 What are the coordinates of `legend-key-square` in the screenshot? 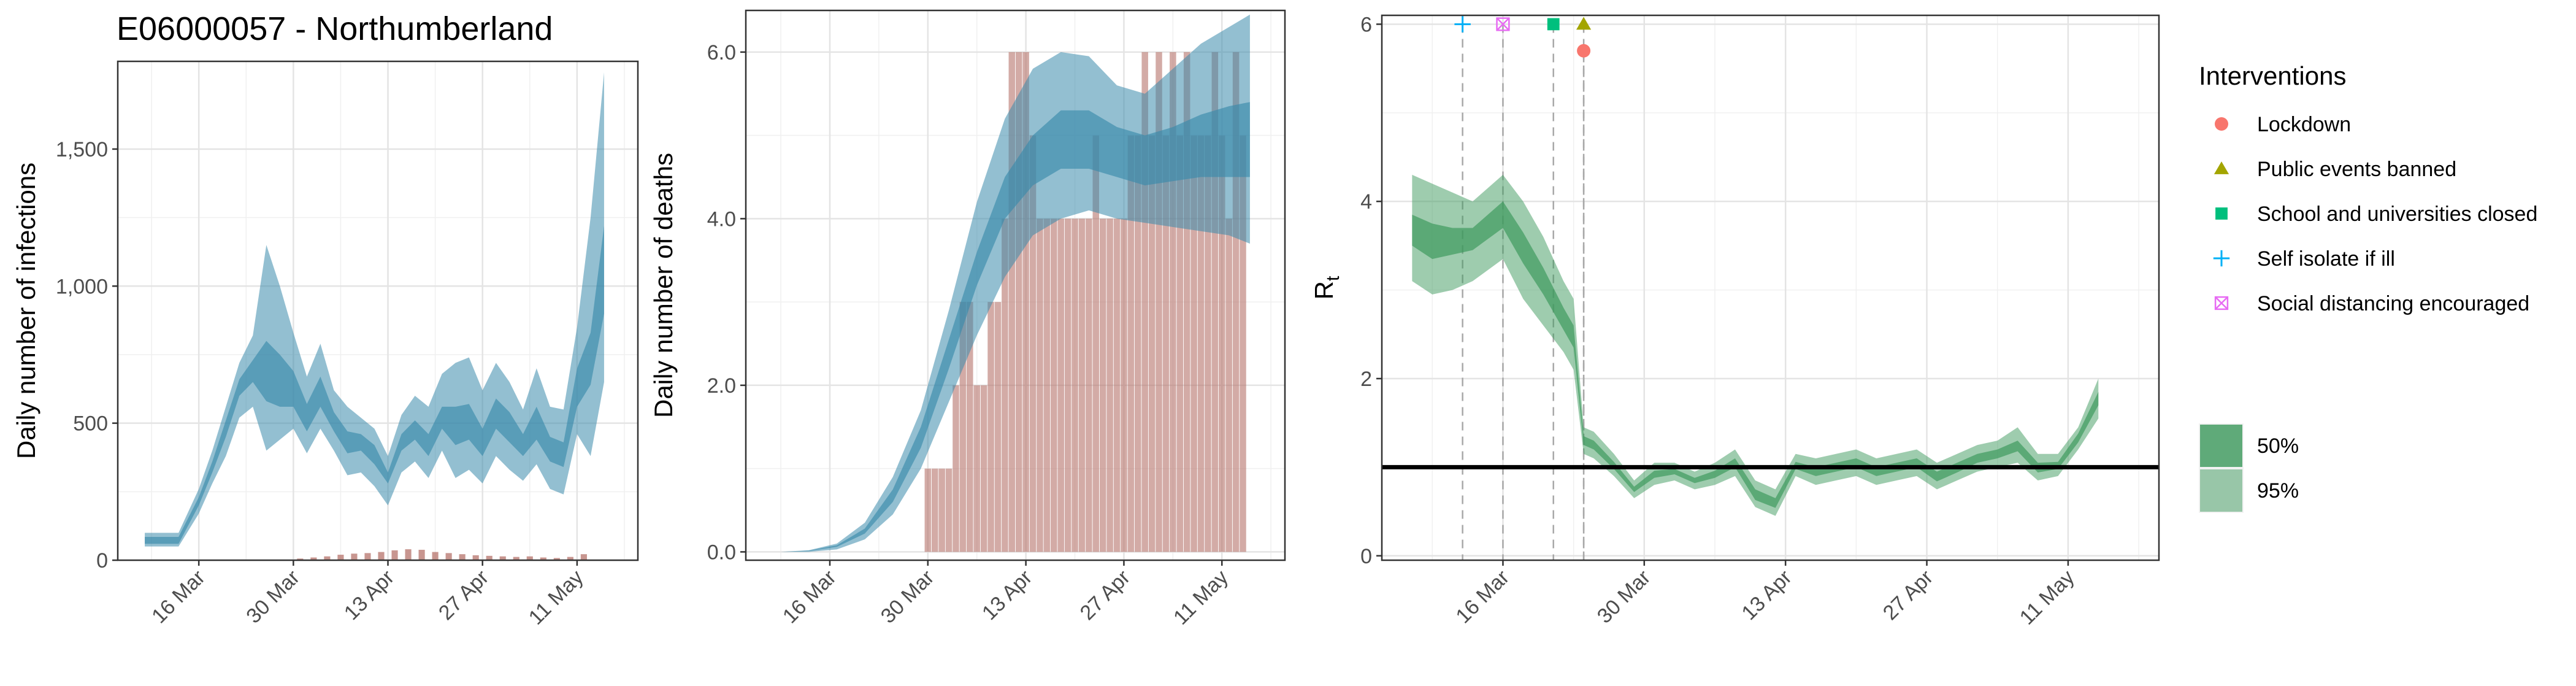 It's located at (2221, 214).